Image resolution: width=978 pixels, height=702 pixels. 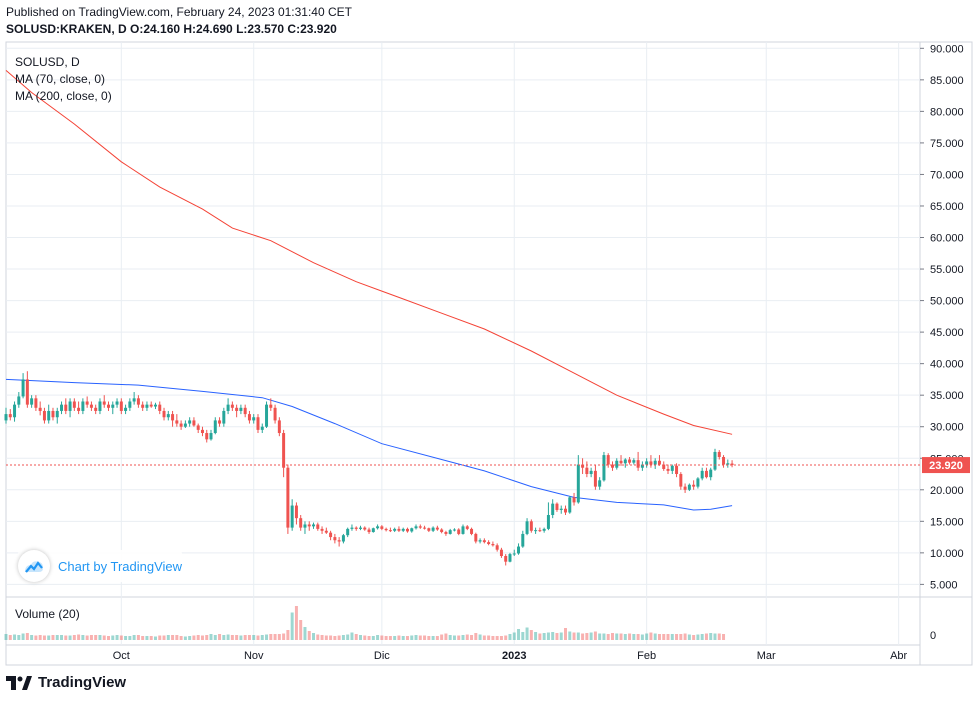 What do you see at coordinates (63, 96) in the screenshot?
I see `legend-ma200: MA (200, close, 0)` at bounding box center [63, 96].